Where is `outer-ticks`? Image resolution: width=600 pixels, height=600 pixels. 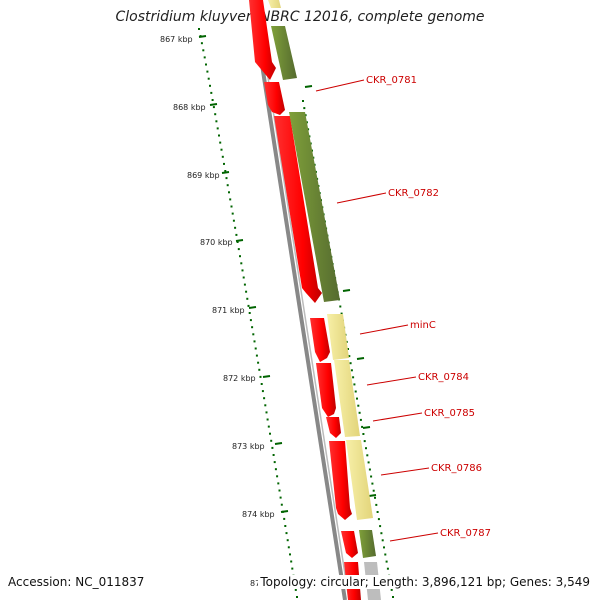
outer-ticks is located at coordinates (340, 291).